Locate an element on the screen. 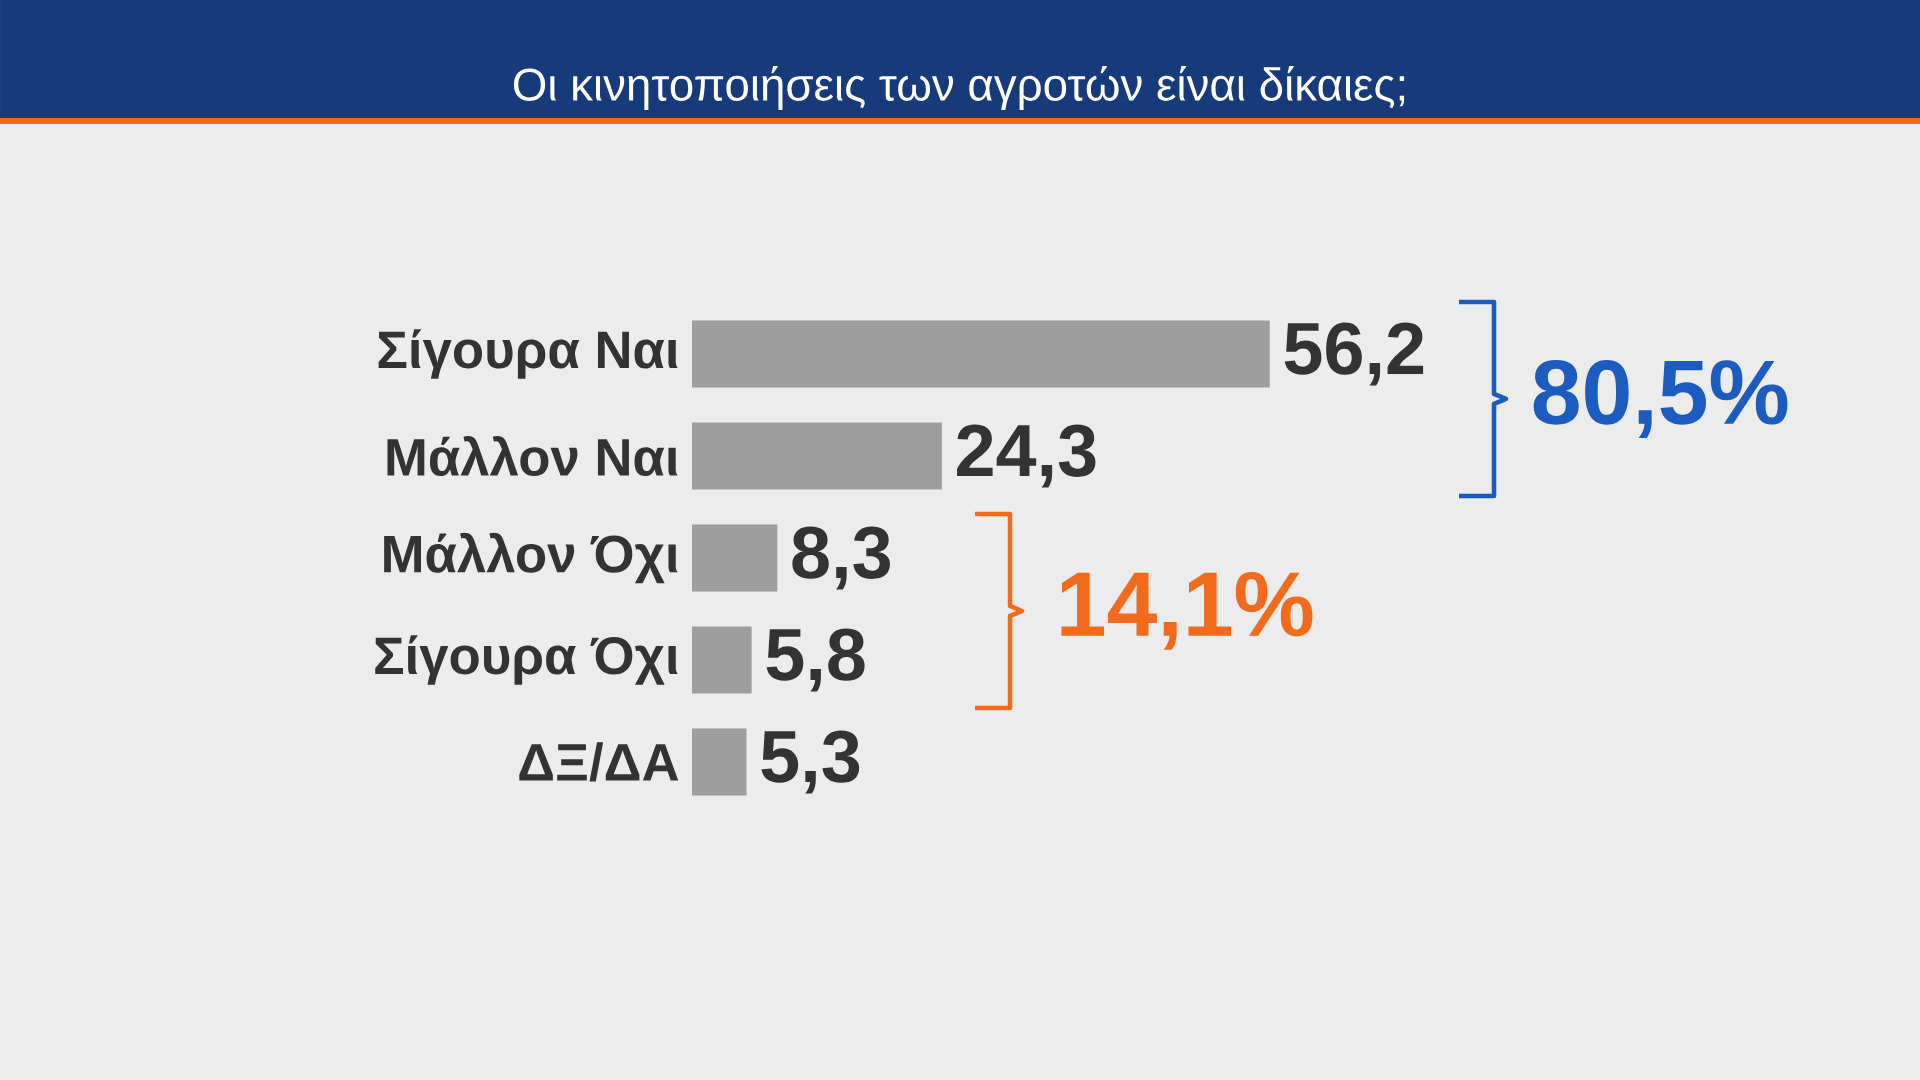 This screenshot has width=1920, height=1080. y-tick-label: Σίγουρα Ναι is located at coordinates (528, 354).